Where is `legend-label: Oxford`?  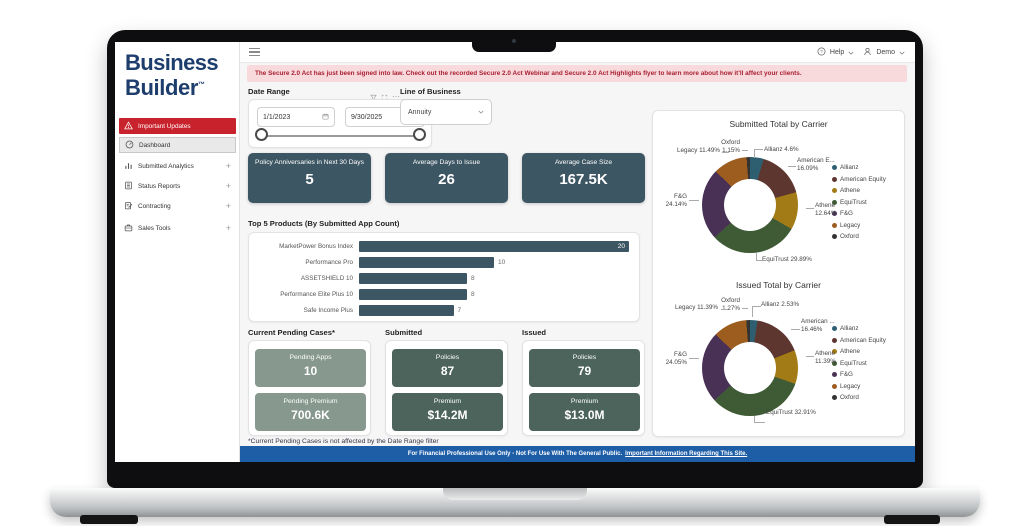 legend-label: Oxford is located at coordinates (849, 397).